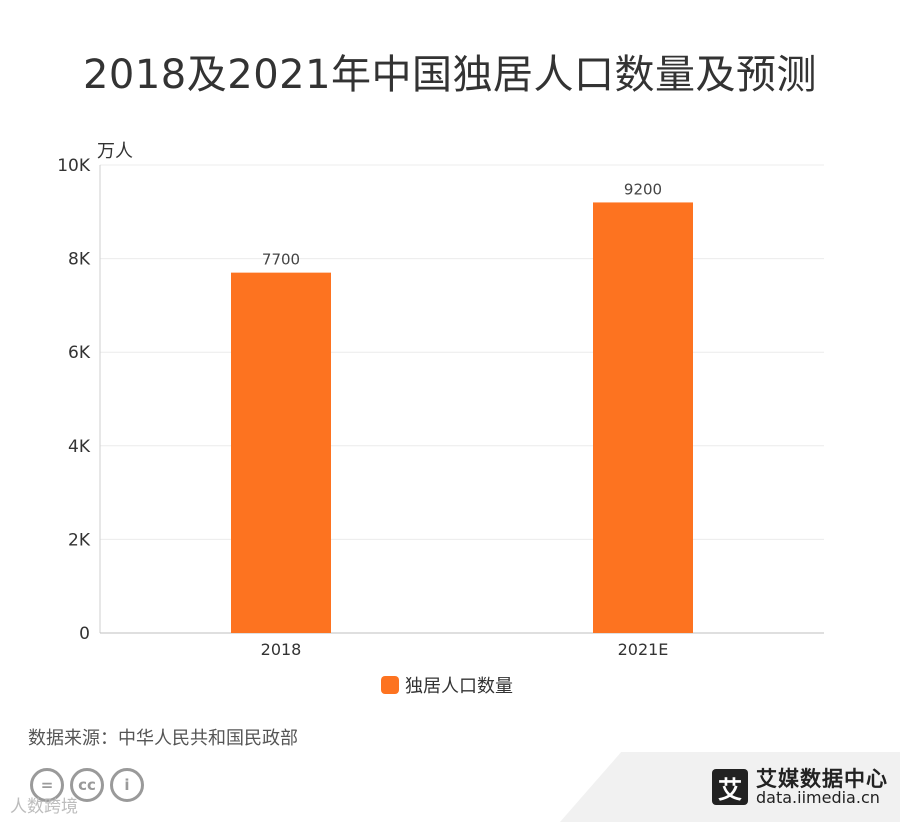 The image size is (900, 822). Describe the element at coordinates (79, 353) in the screenshot. I see `y-tick-label: 6K` at that location.